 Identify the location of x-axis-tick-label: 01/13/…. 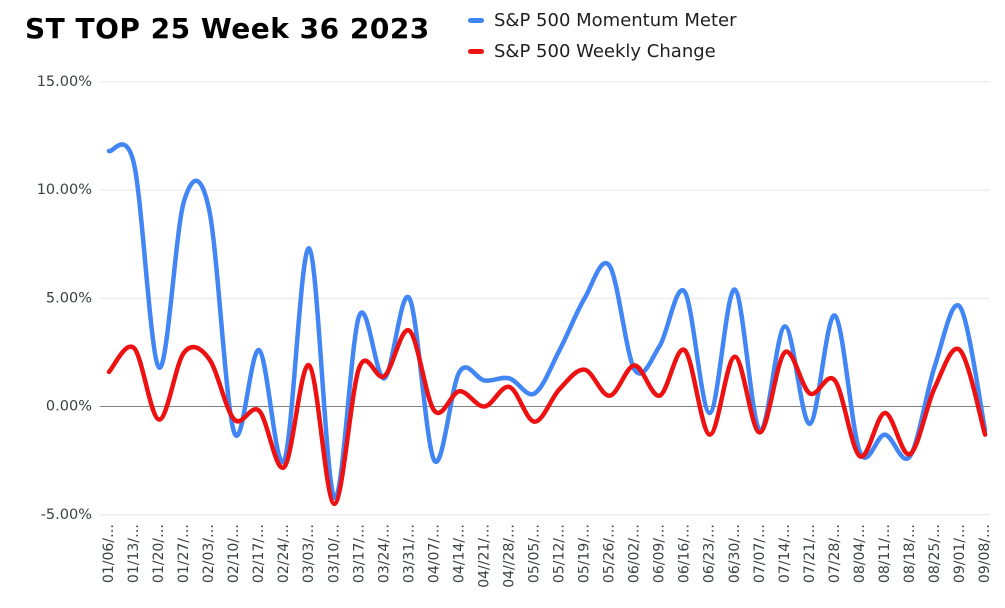
(134, 553).